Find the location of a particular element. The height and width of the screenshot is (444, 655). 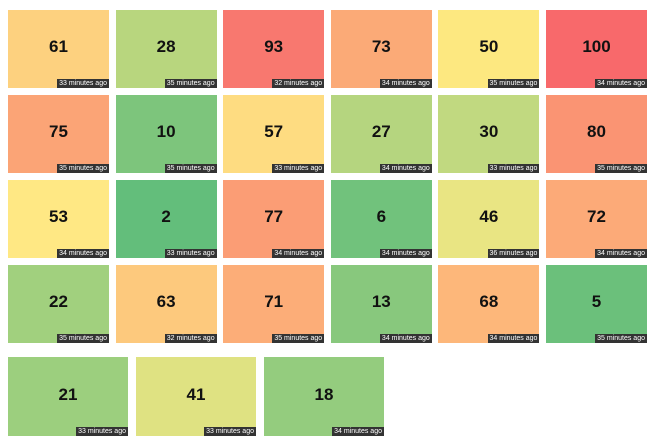

tile-value: 75 is located at coordinates (58, 131).